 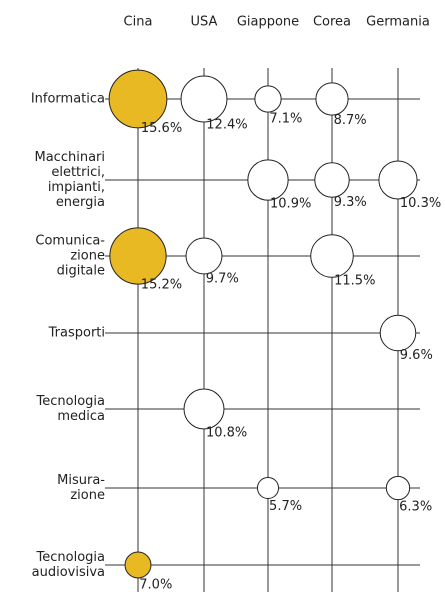 I want to click on value-label: 10.8%, so click(x=226, y=432).